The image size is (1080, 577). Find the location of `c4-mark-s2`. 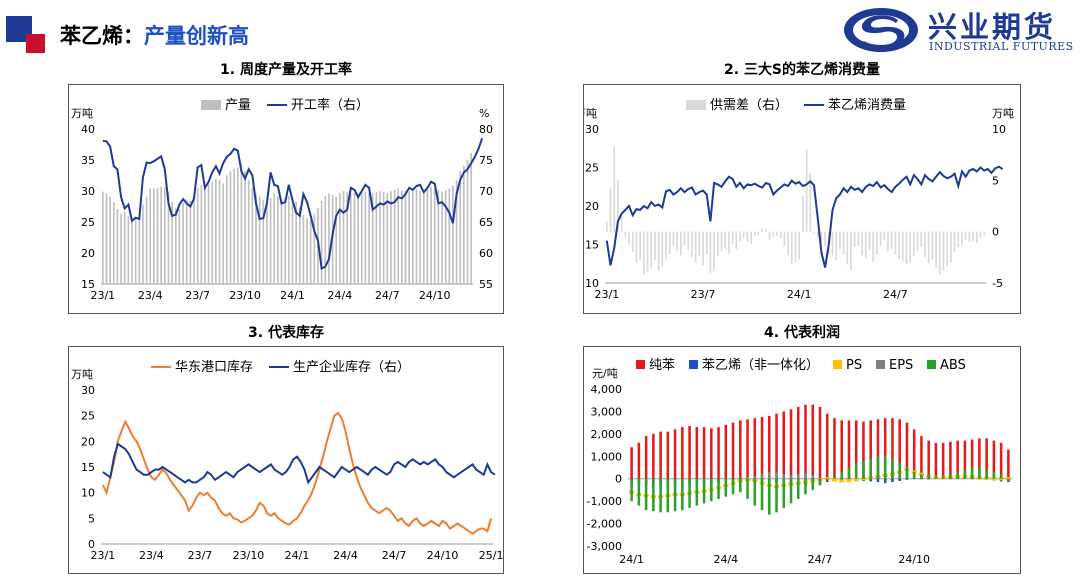

c4-mark-s2 is located at coordinates (834, 479).